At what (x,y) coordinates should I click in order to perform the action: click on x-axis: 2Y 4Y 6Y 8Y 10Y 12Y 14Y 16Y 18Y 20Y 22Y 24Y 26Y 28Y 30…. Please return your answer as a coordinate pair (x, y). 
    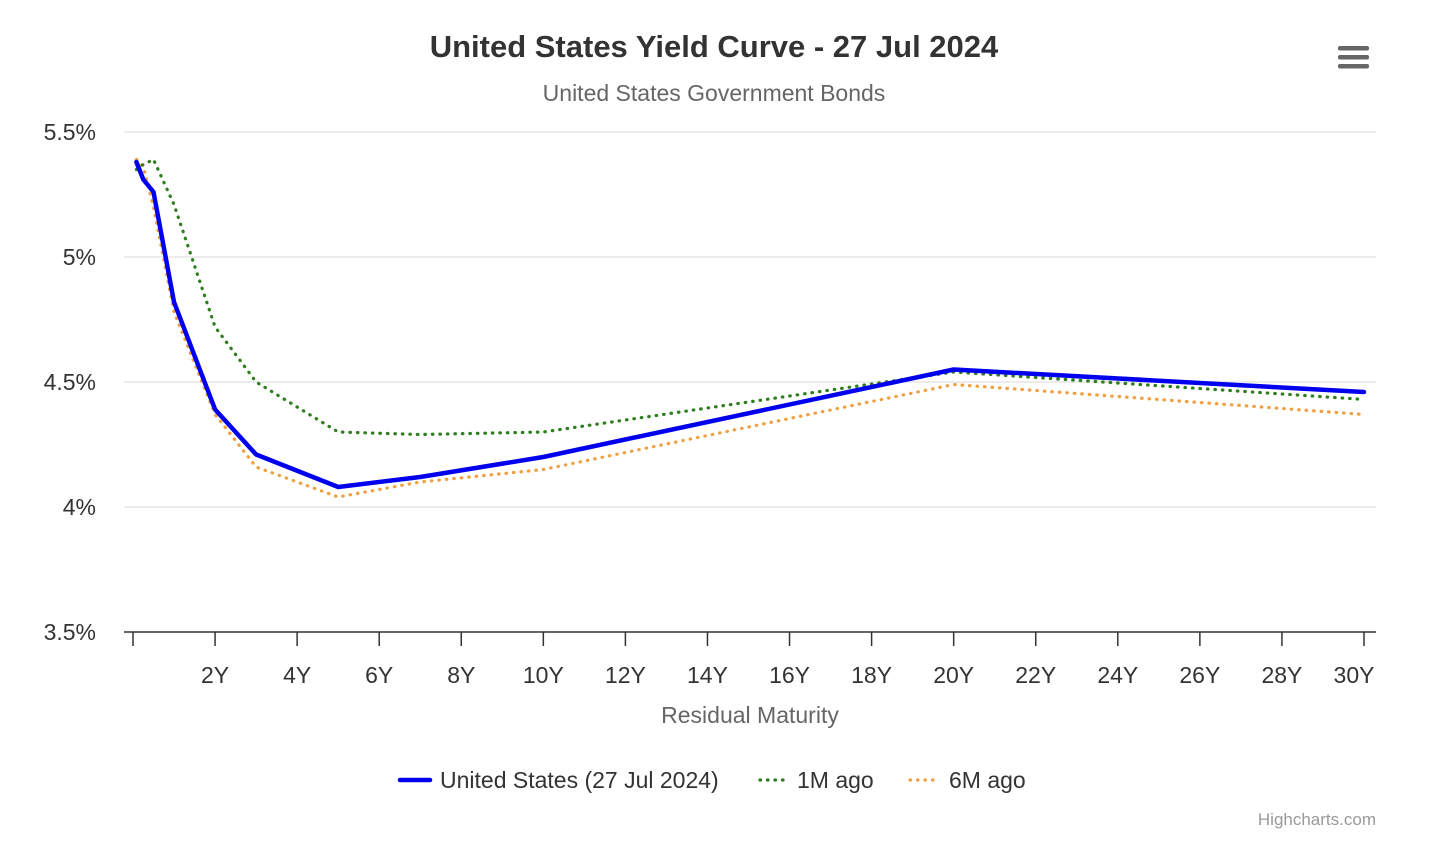
    Looking at the image, I should click on (750, 659).